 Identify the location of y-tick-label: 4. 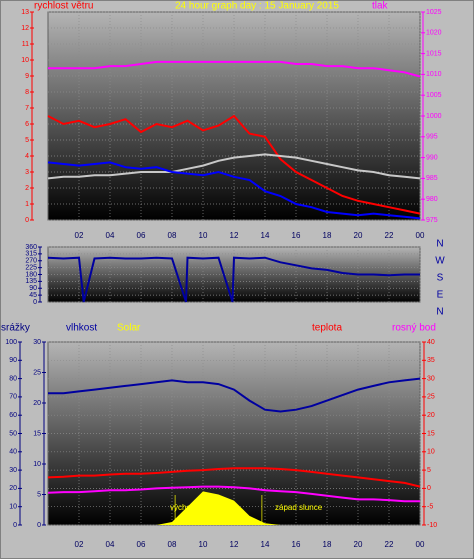
(27, 156).